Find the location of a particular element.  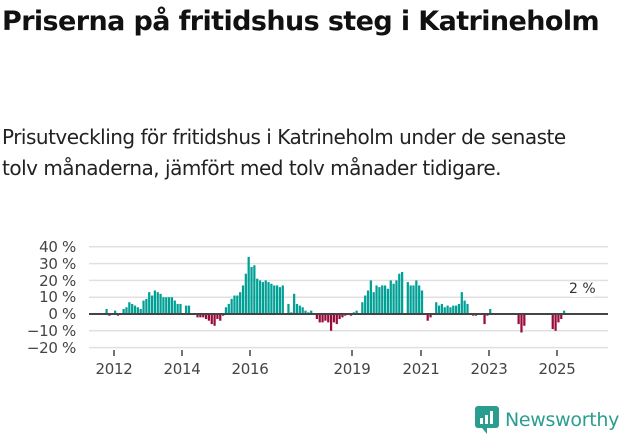

y-tick-label: 10 % is located at coordinates (57, 297).